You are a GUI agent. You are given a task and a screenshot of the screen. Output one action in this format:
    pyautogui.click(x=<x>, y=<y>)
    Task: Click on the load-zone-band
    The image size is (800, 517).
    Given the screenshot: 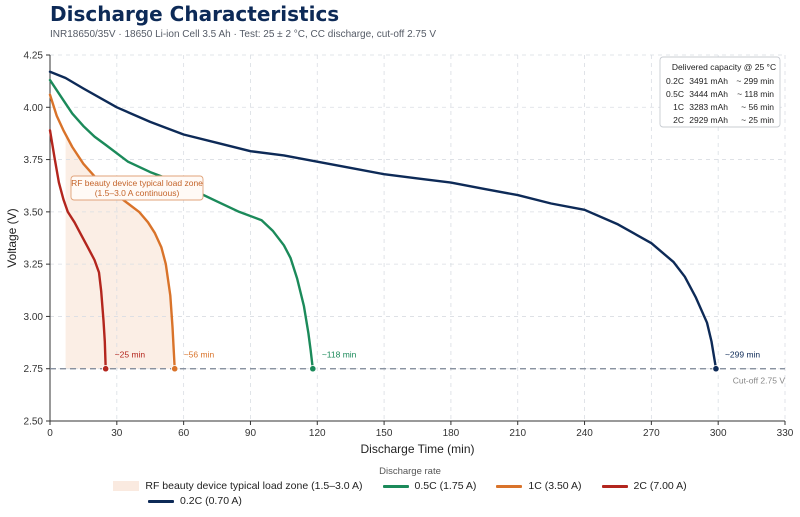 What is the action you would take?
    pyautogui.click(x=119, y=251)
    